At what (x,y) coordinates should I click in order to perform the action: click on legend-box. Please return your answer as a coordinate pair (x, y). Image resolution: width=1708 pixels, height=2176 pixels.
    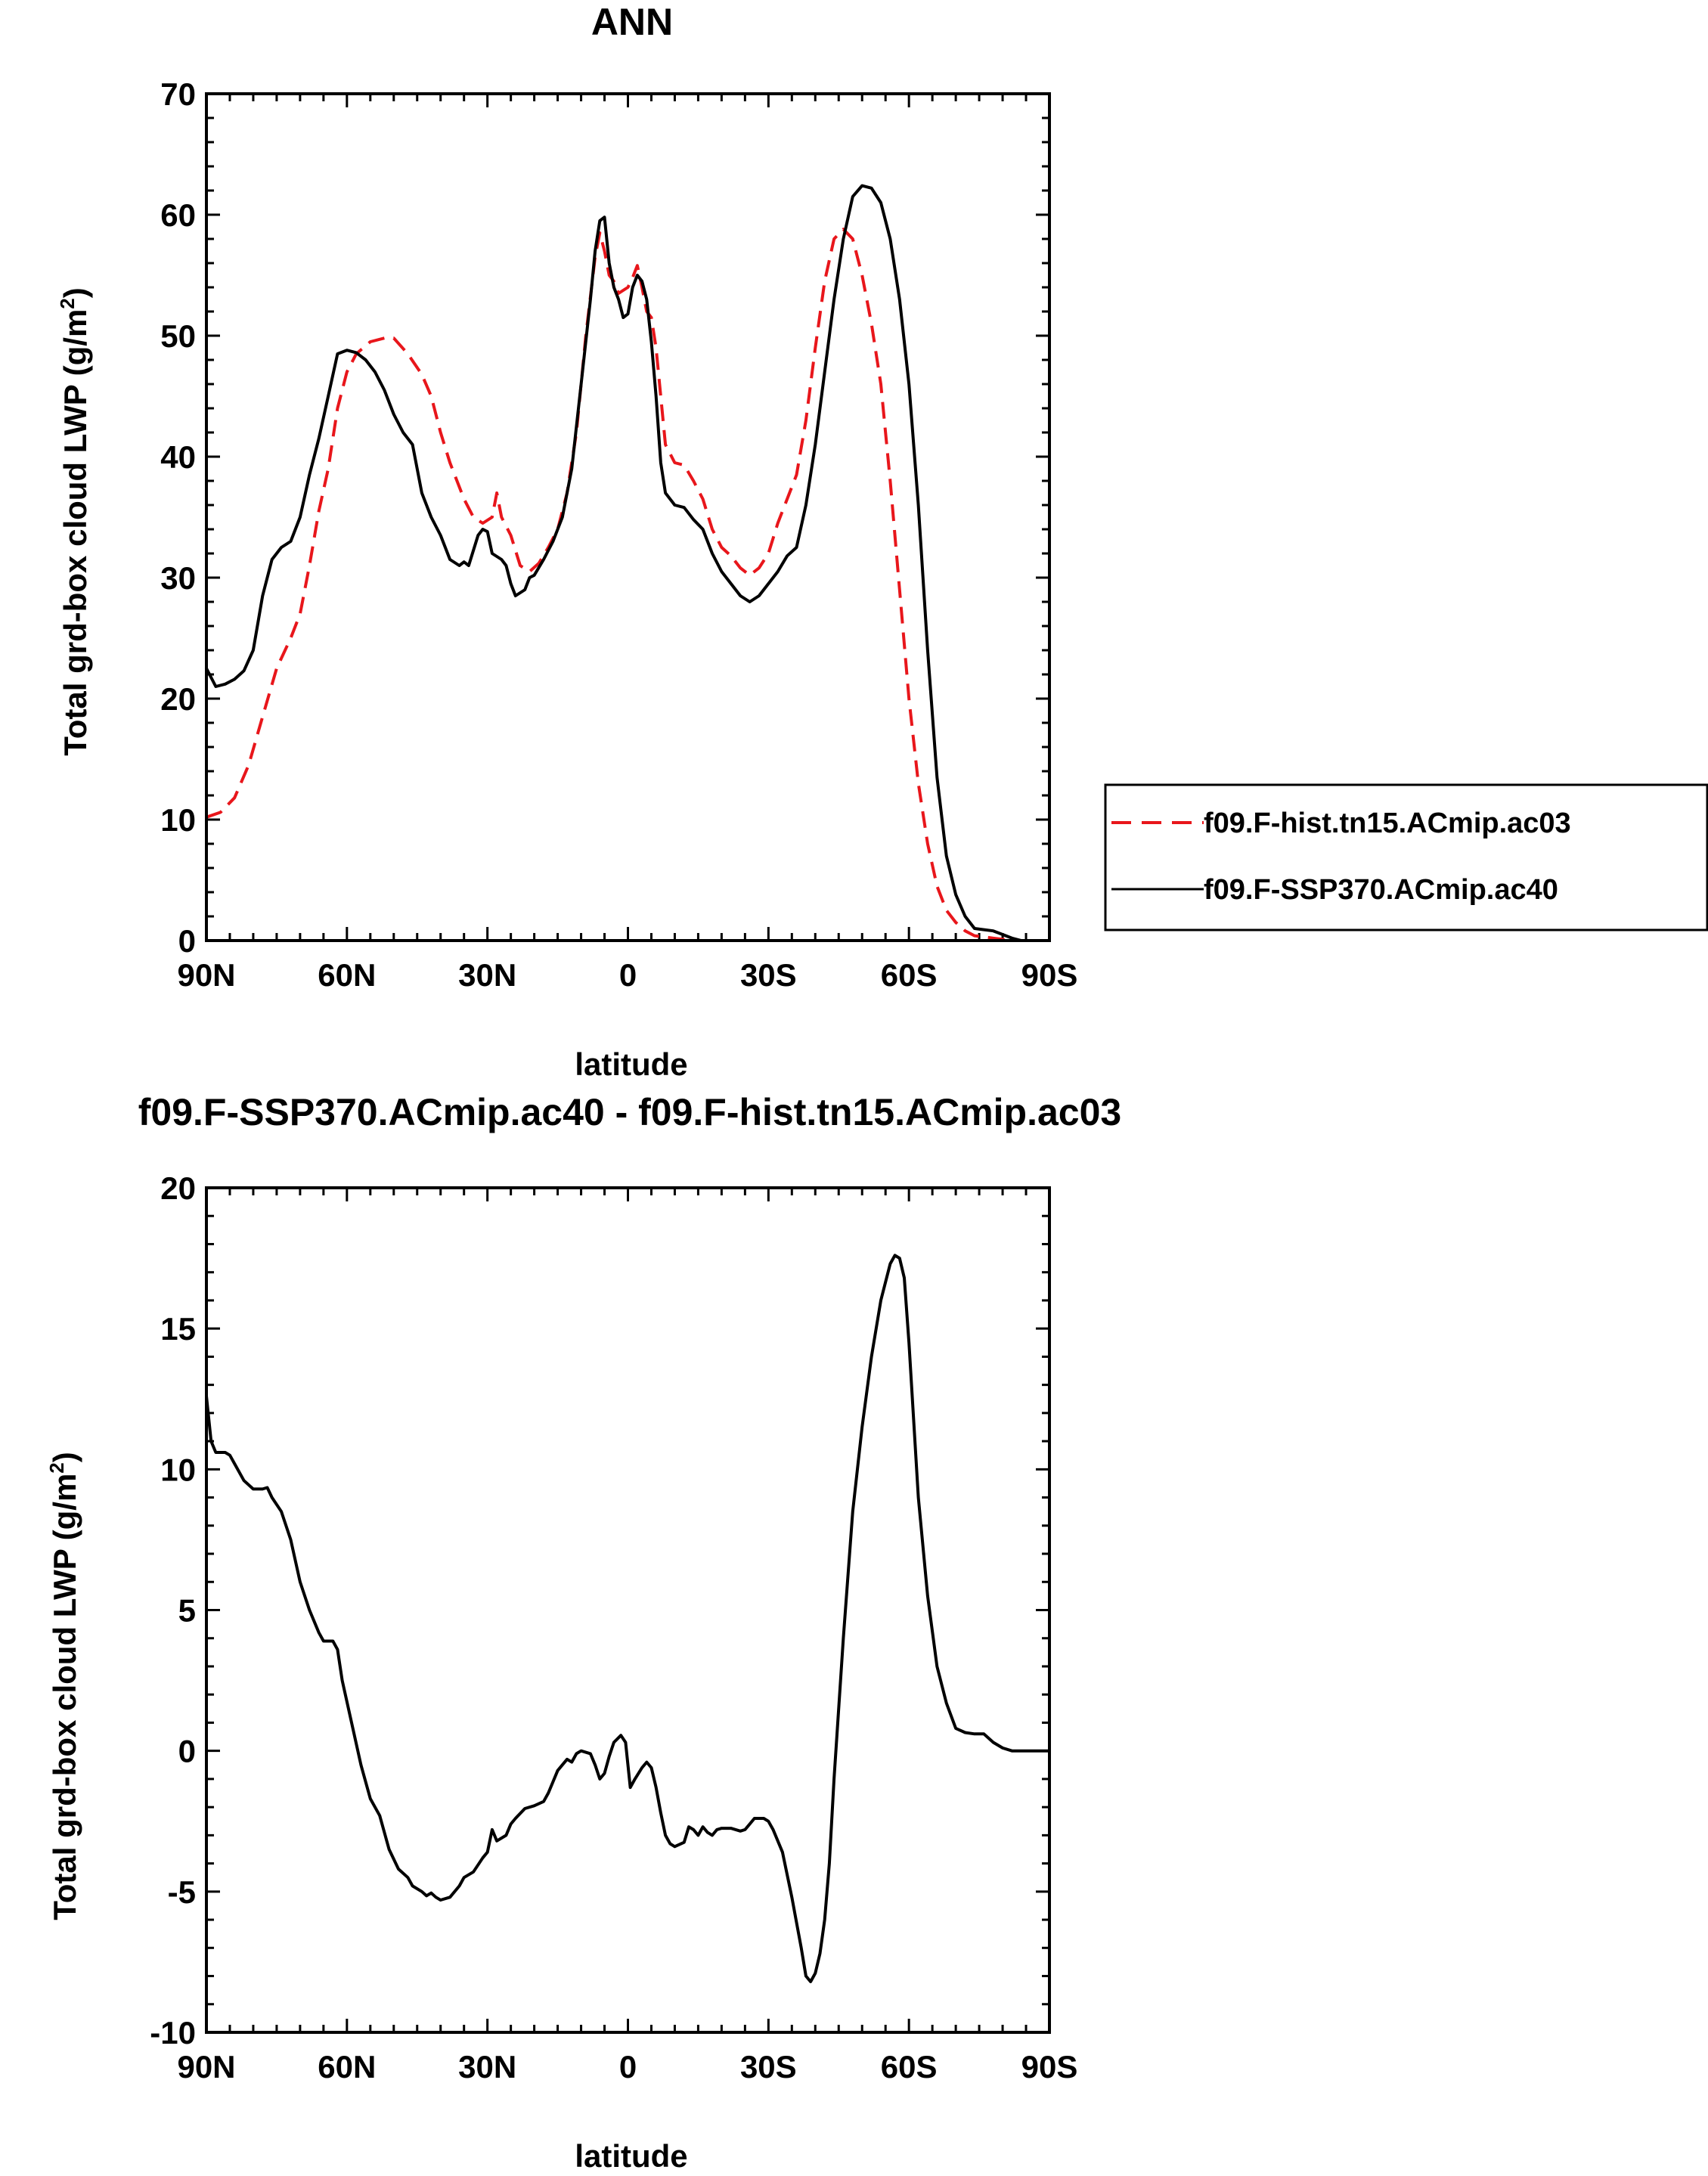
    Looking at the image, I should click on (1406, 857).